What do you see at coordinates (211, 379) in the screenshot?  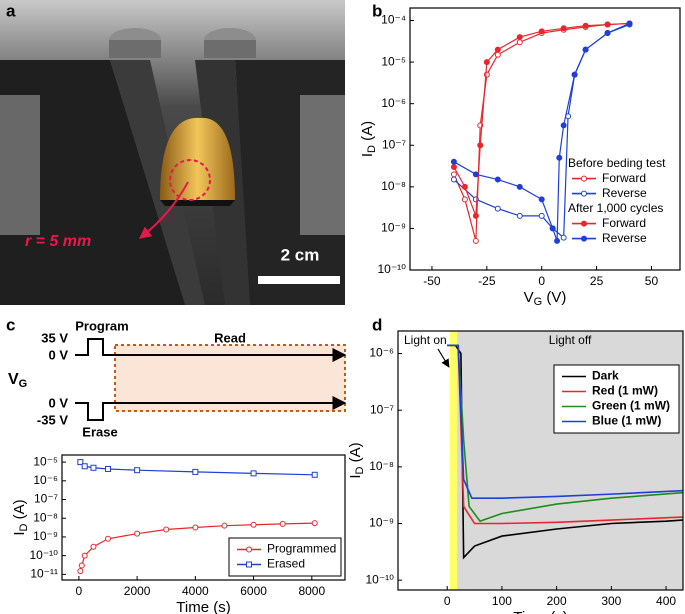 I see `pulse-diagram` at bounding box center [211, 379].